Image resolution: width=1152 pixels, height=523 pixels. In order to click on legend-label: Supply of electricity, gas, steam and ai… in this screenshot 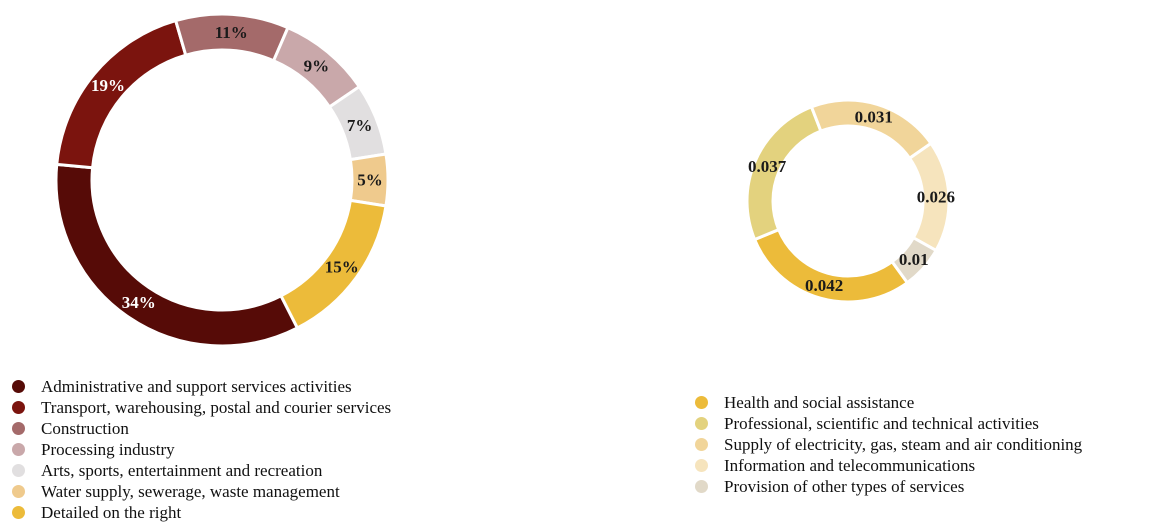, I will do `click(903, 444)`.